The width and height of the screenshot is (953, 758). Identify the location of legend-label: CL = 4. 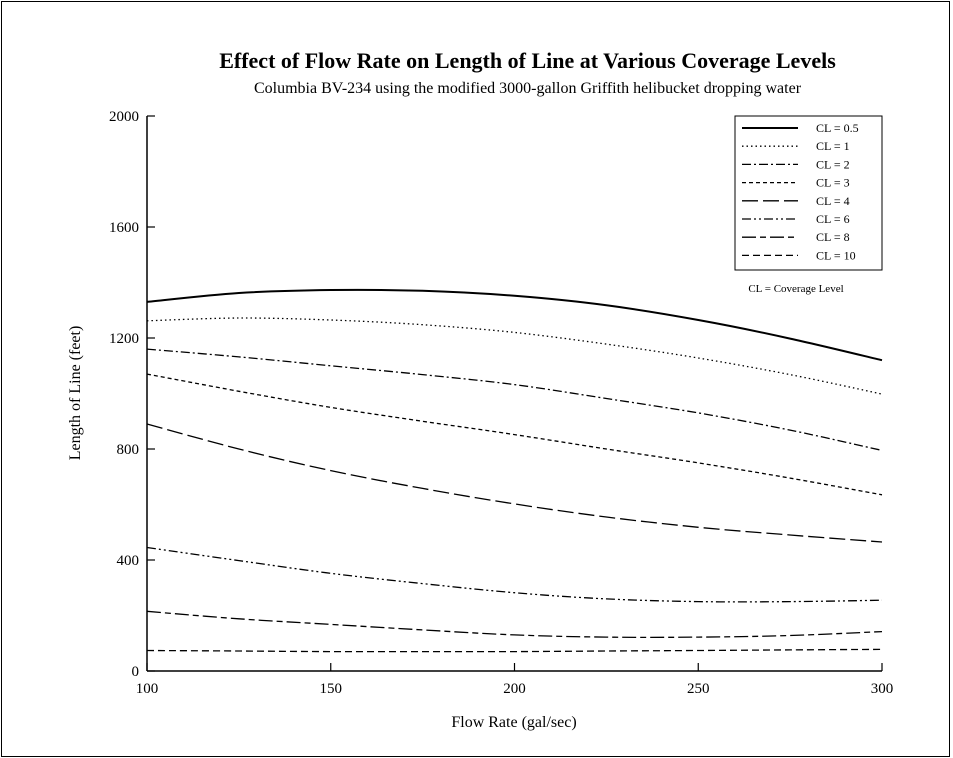
(833, 201).